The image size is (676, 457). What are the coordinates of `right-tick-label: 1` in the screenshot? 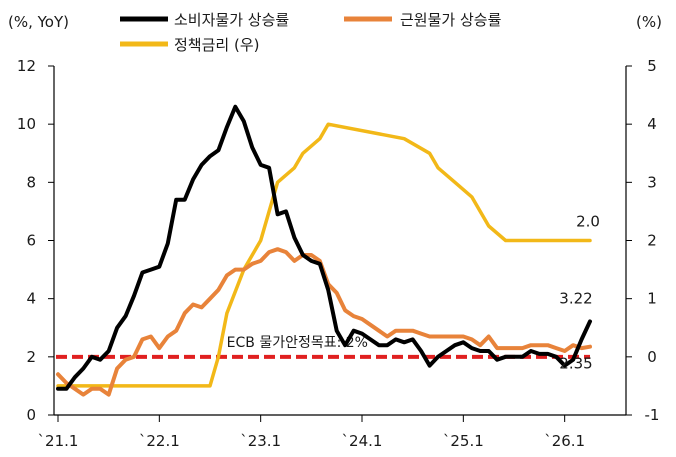 It's located at (652, 299).